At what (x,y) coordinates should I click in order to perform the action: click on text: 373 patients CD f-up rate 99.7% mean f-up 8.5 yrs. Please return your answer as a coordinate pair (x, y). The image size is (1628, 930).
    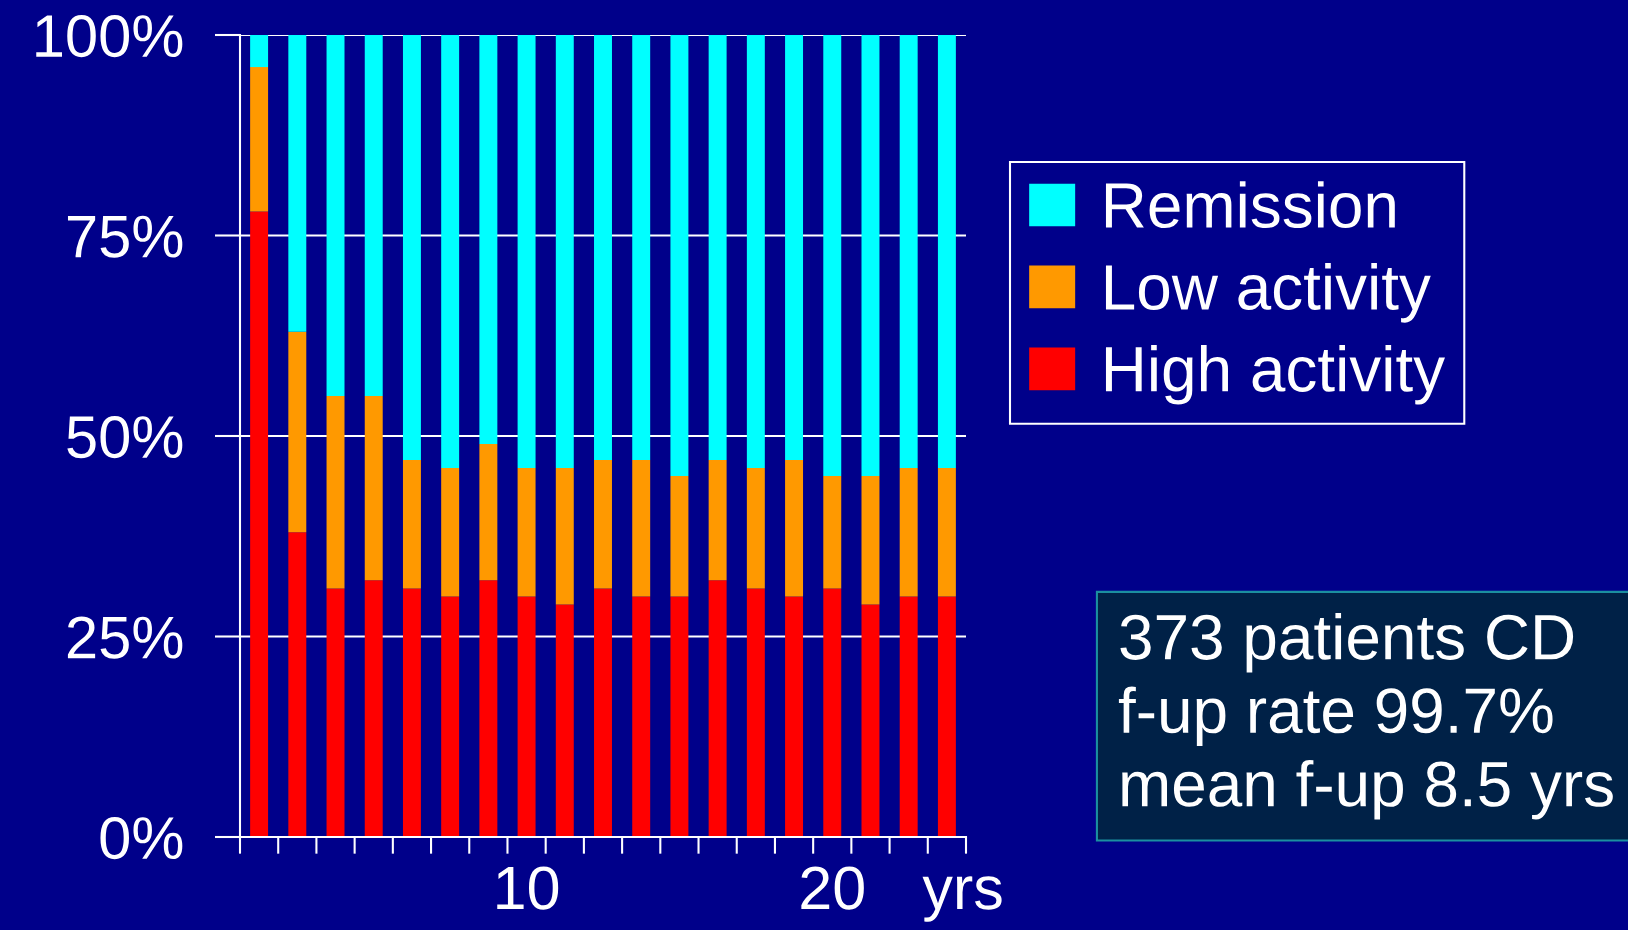
    Looking at the image, I should click on (1365, 716).